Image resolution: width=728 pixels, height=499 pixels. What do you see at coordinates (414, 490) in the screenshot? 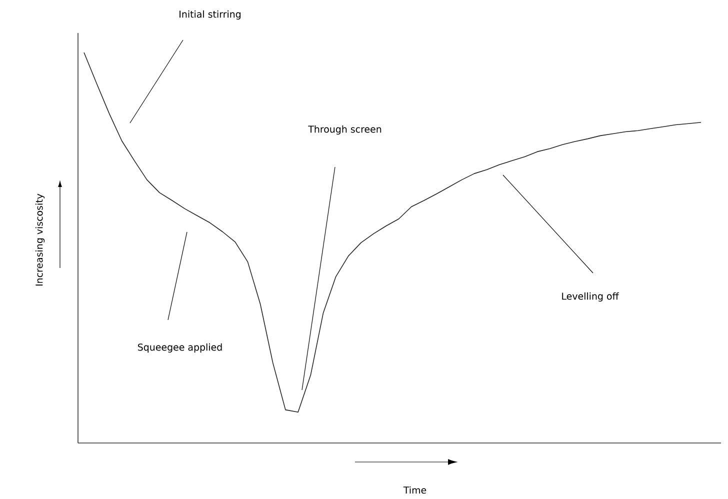
I see `x-axis-title: Time` at bounding box center [414, 490].